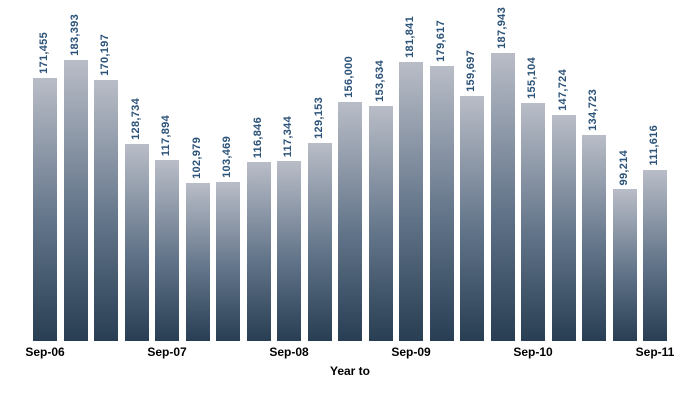 This screenshot has height=400, width=700. Describe the element at coordinates (655, 352) in the screenshot. I see `x-tick-label: Sep-11` at that location.